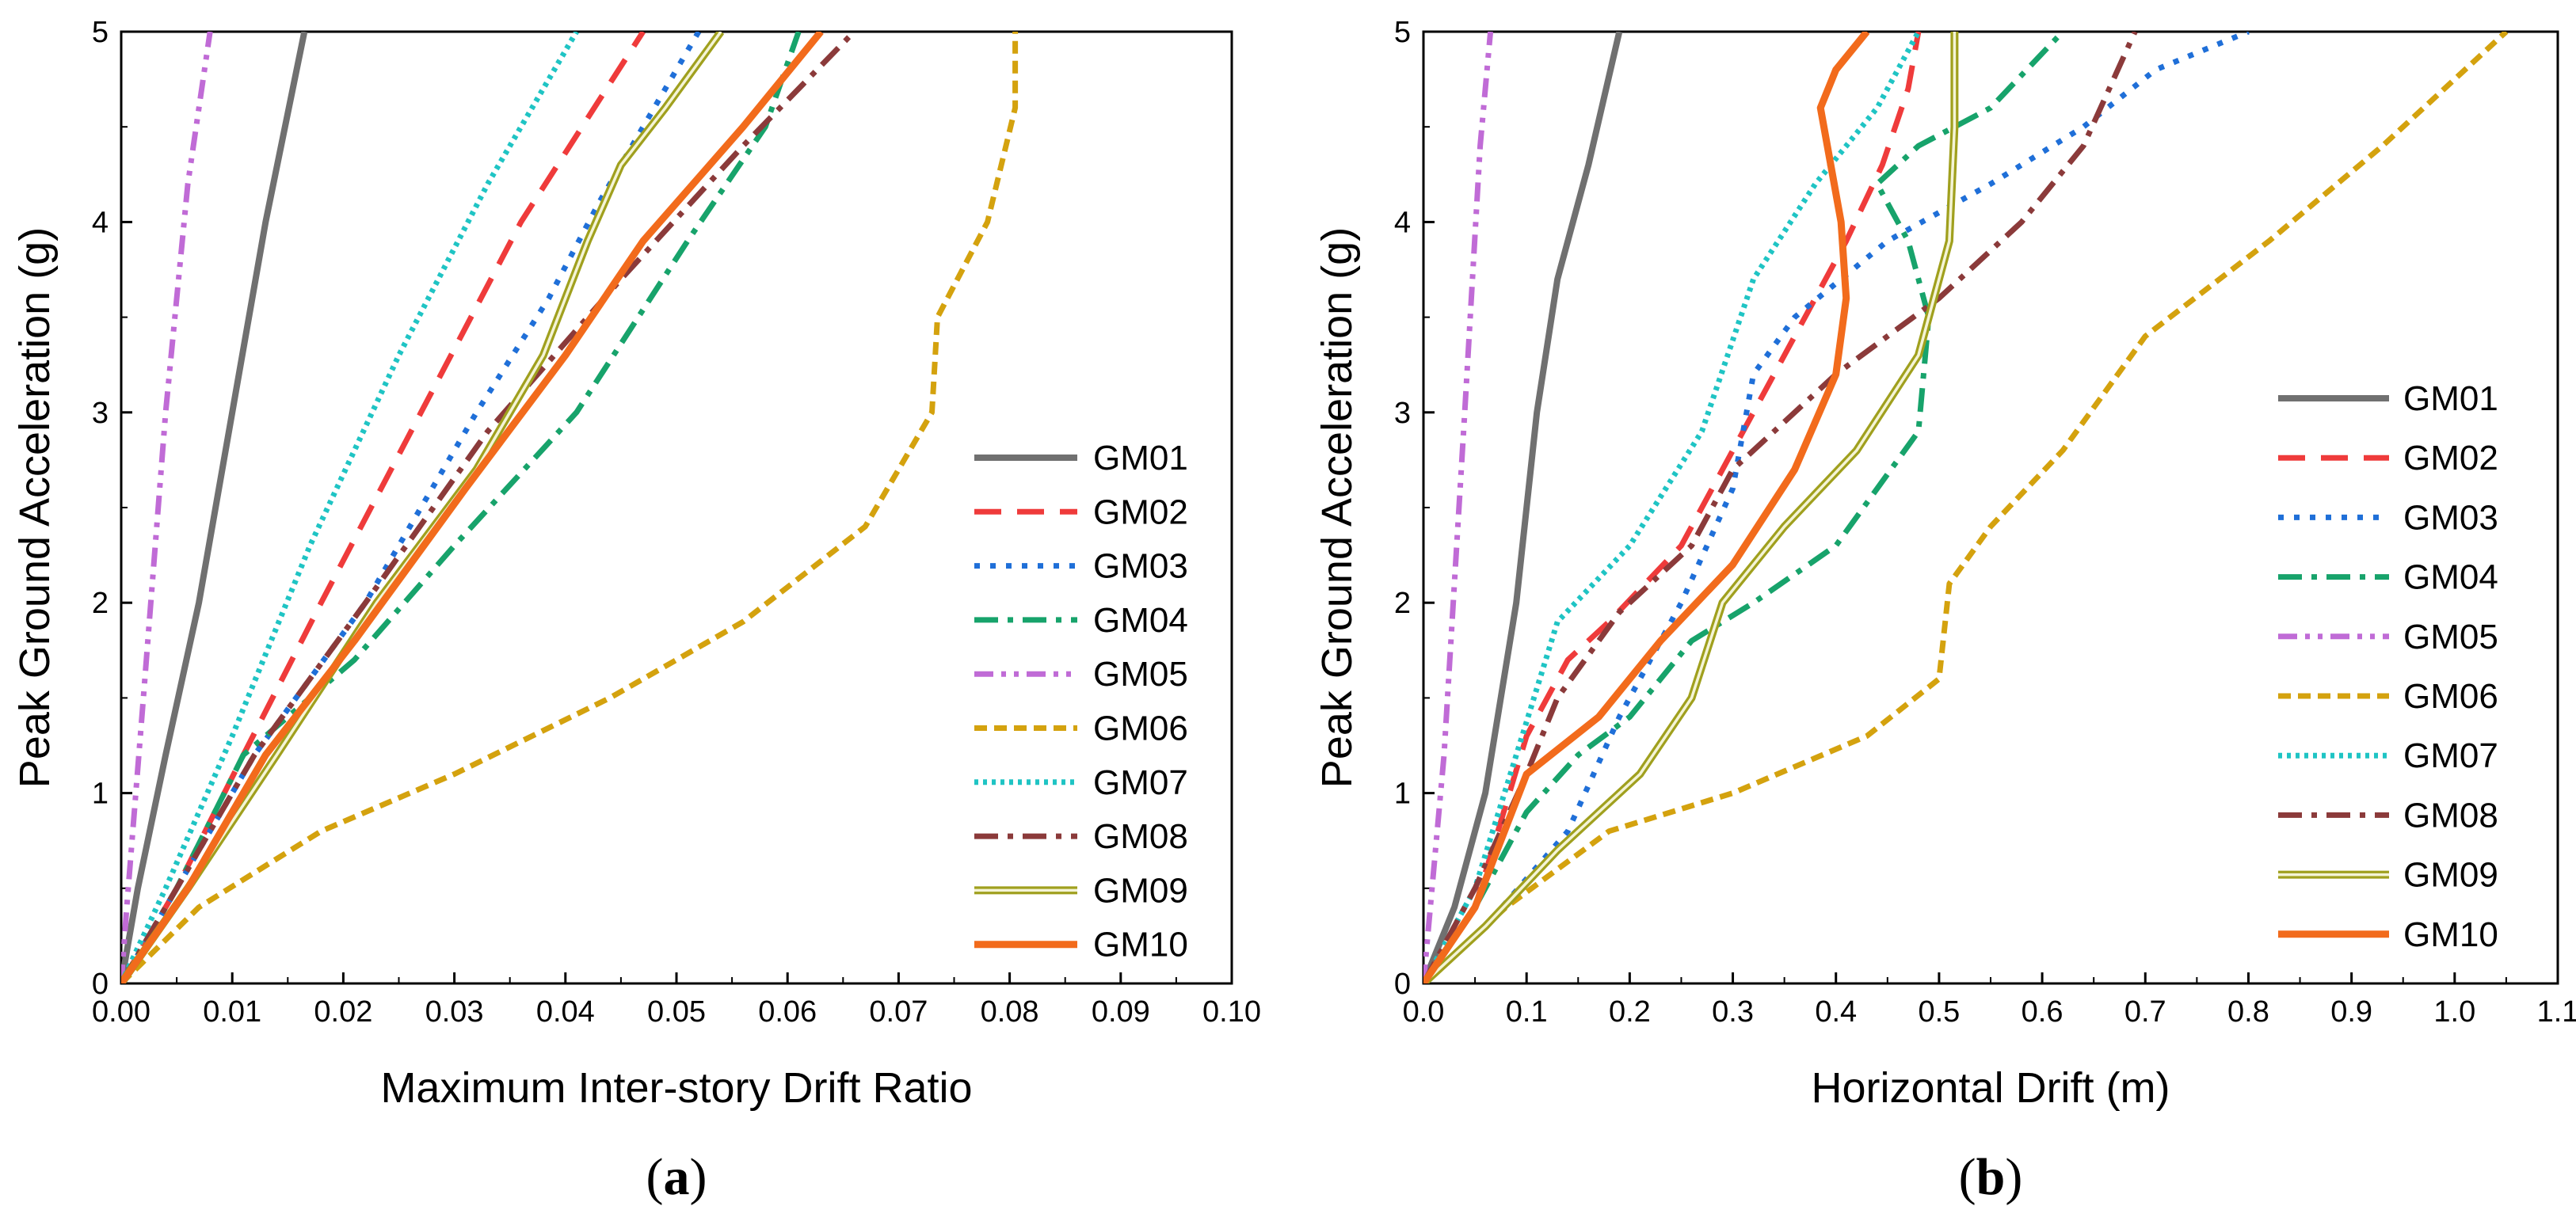 The image size is (2576, 1221). What do you see at coordinates (676, 1088) in the screenshot?
I see `x-axis-title: Maximum Inter-story Drift Ratio` at bounding box center [676, 1088].